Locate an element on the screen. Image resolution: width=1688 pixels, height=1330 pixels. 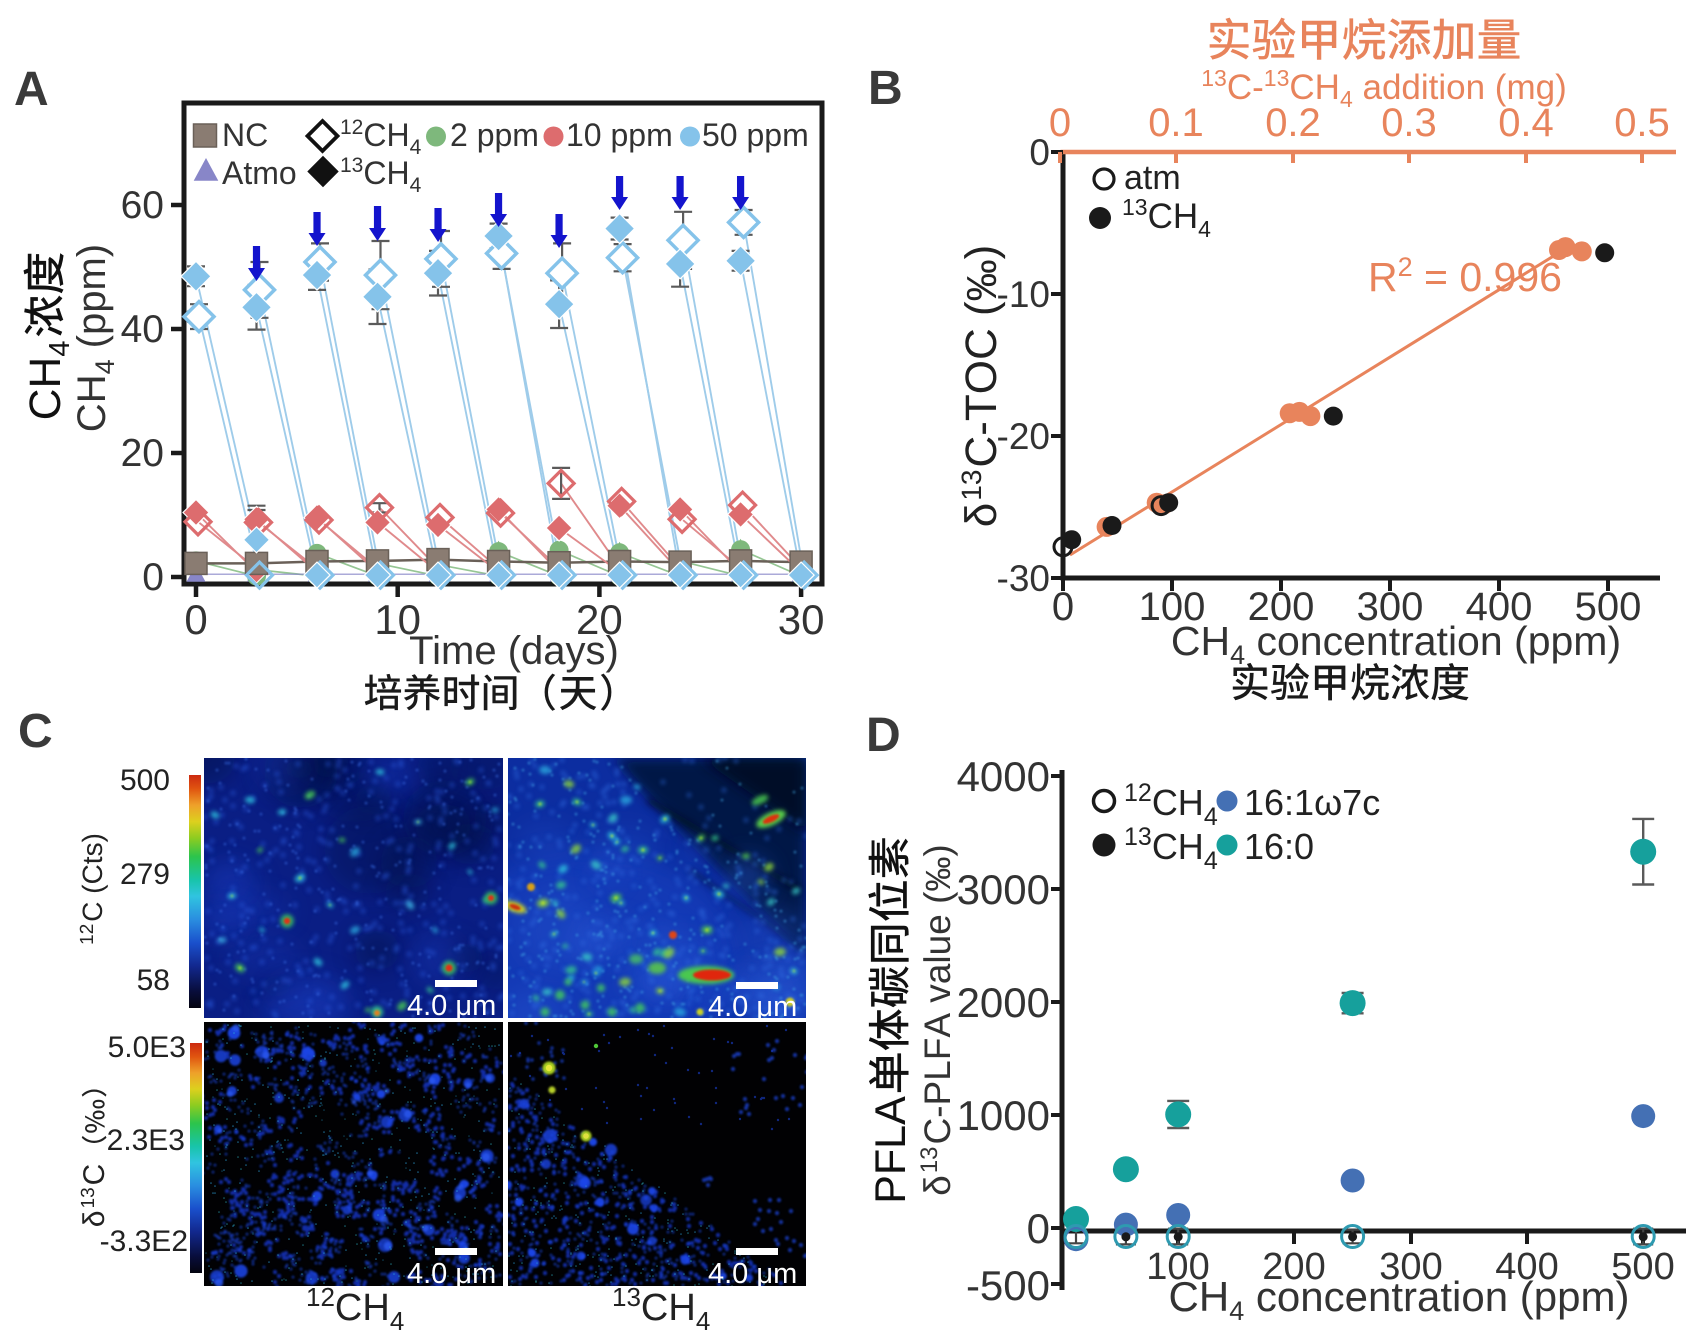
svg-text: 0.5 is located at coordinates (1642, 123).